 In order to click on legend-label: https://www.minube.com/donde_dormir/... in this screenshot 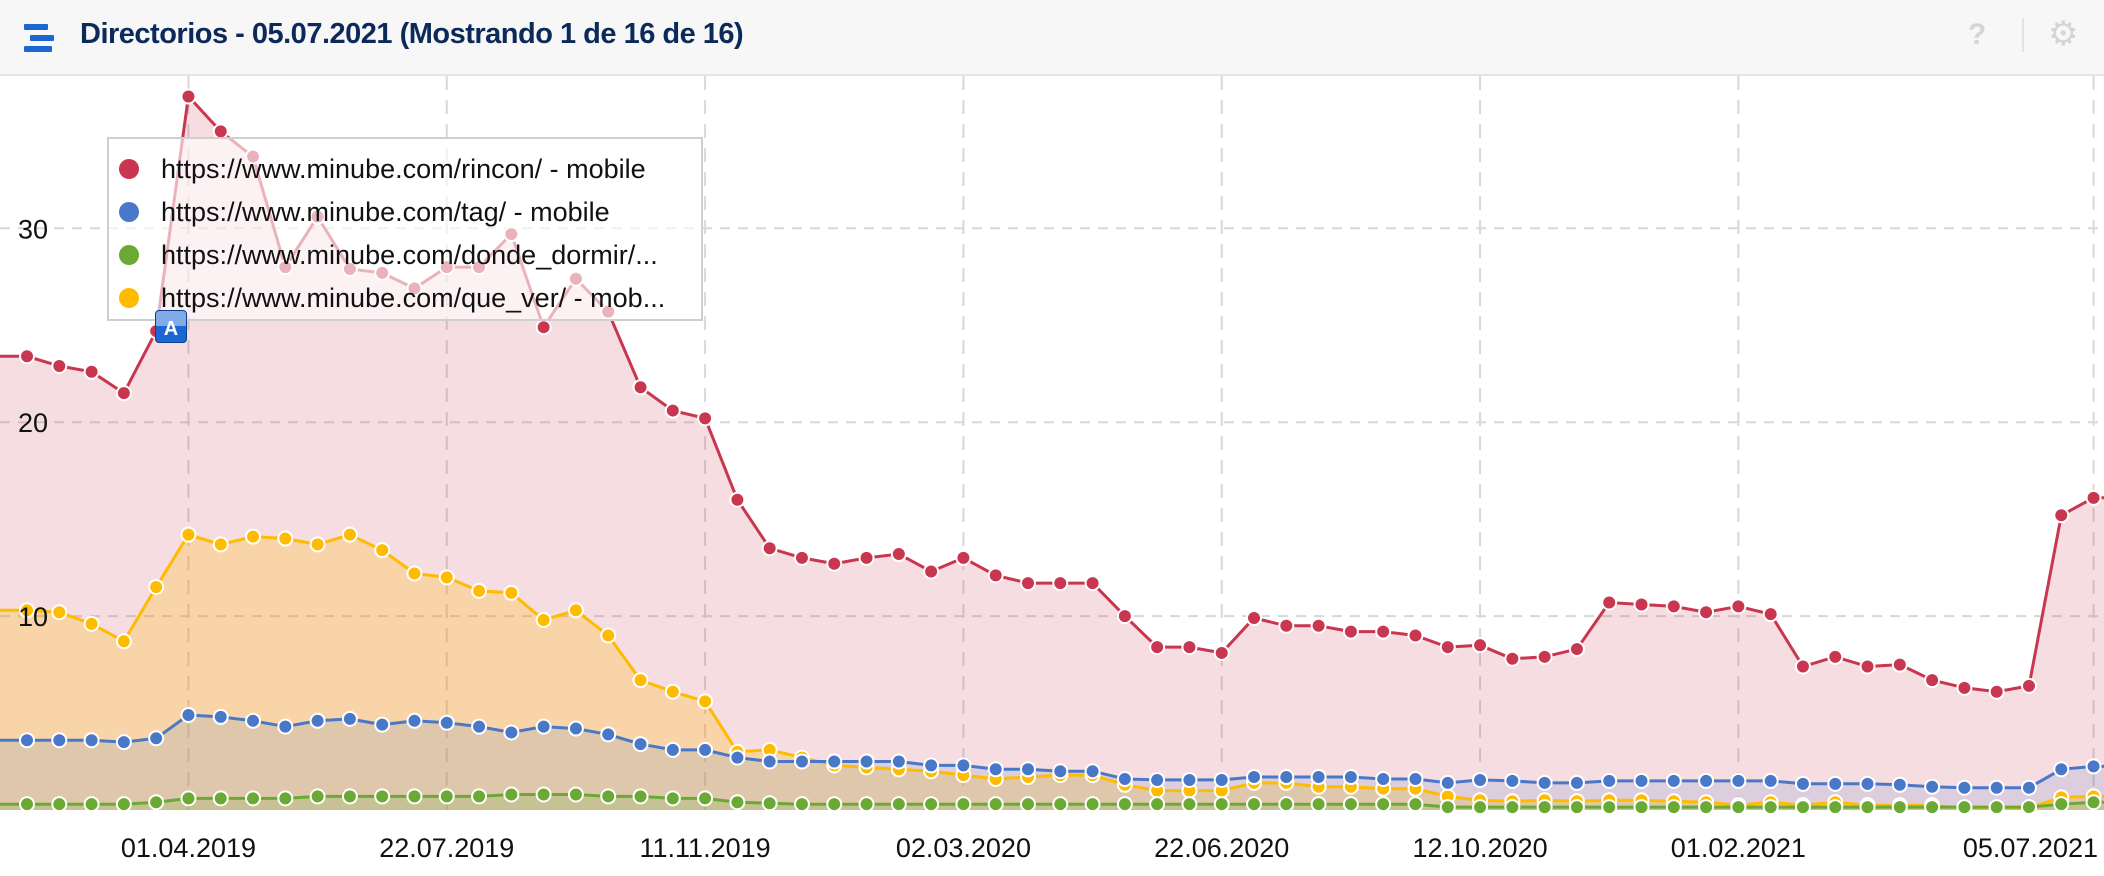, I will do `click(409, 254)`.